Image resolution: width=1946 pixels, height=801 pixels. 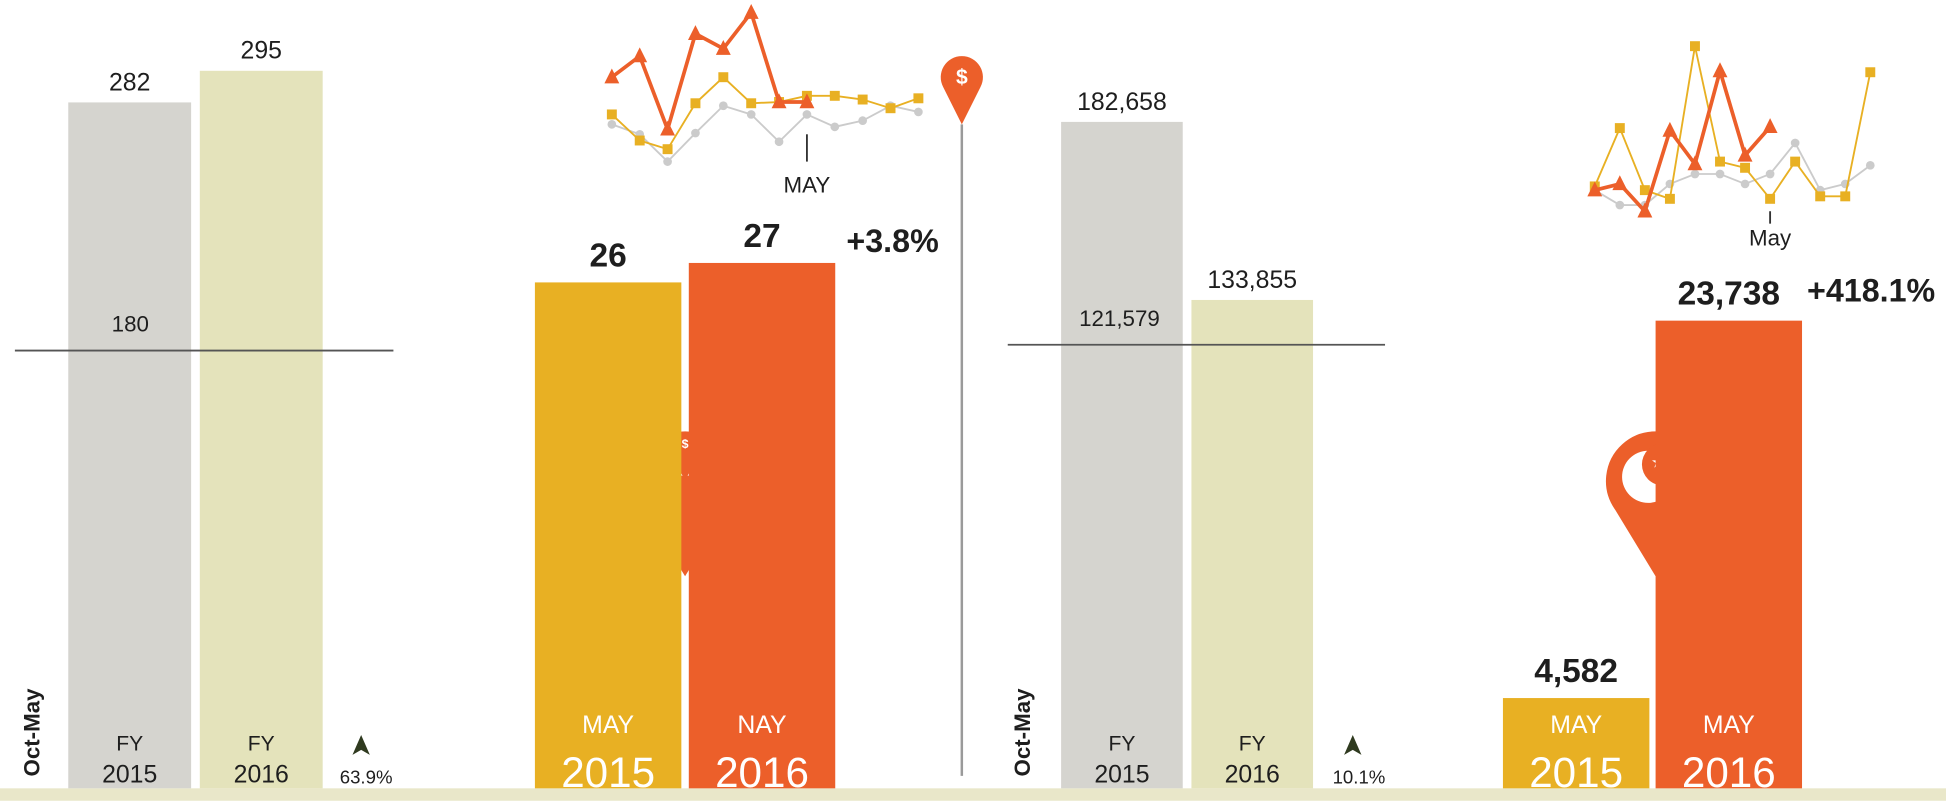 What do you see at coordinates (1122, 102) in the screenshot?
I see `value-label: 182,658` at bounding box center [1122, 102].